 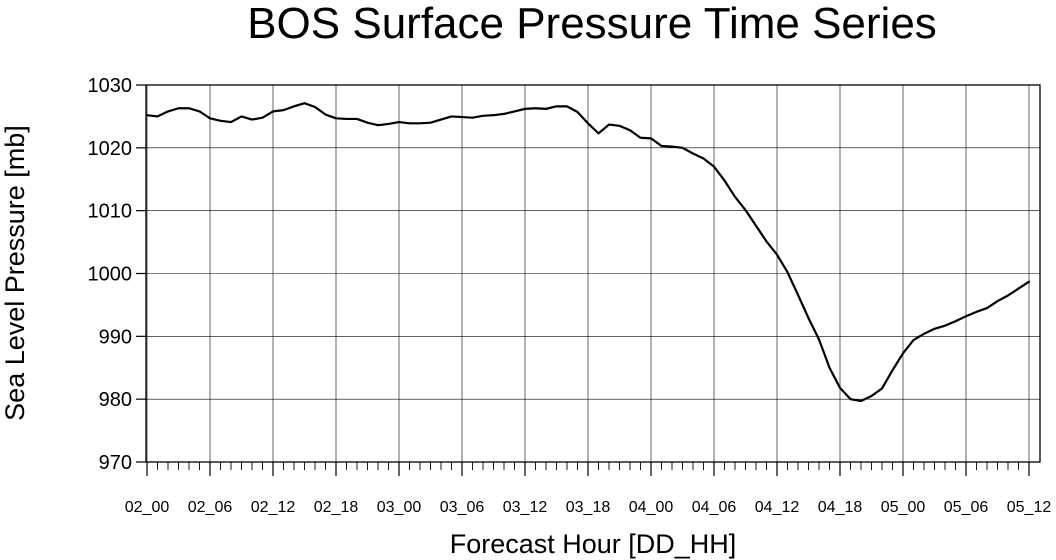 What do you see at coordinates (966, 507) in the screenshot?
I see `x-tick-label: 05_06` at bounding box center [966, 507].